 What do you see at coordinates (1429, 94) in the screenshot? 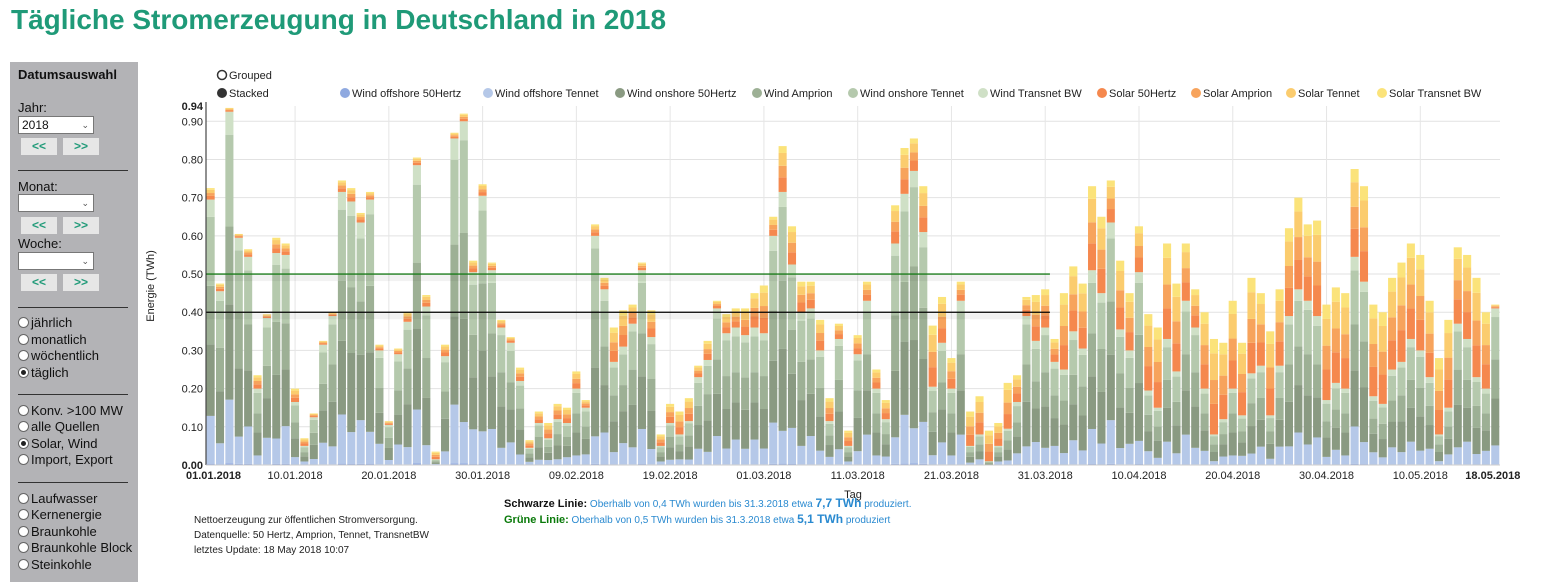
I see `legend-item: Solar Transnet BW` at bounding box center [1429, 94].